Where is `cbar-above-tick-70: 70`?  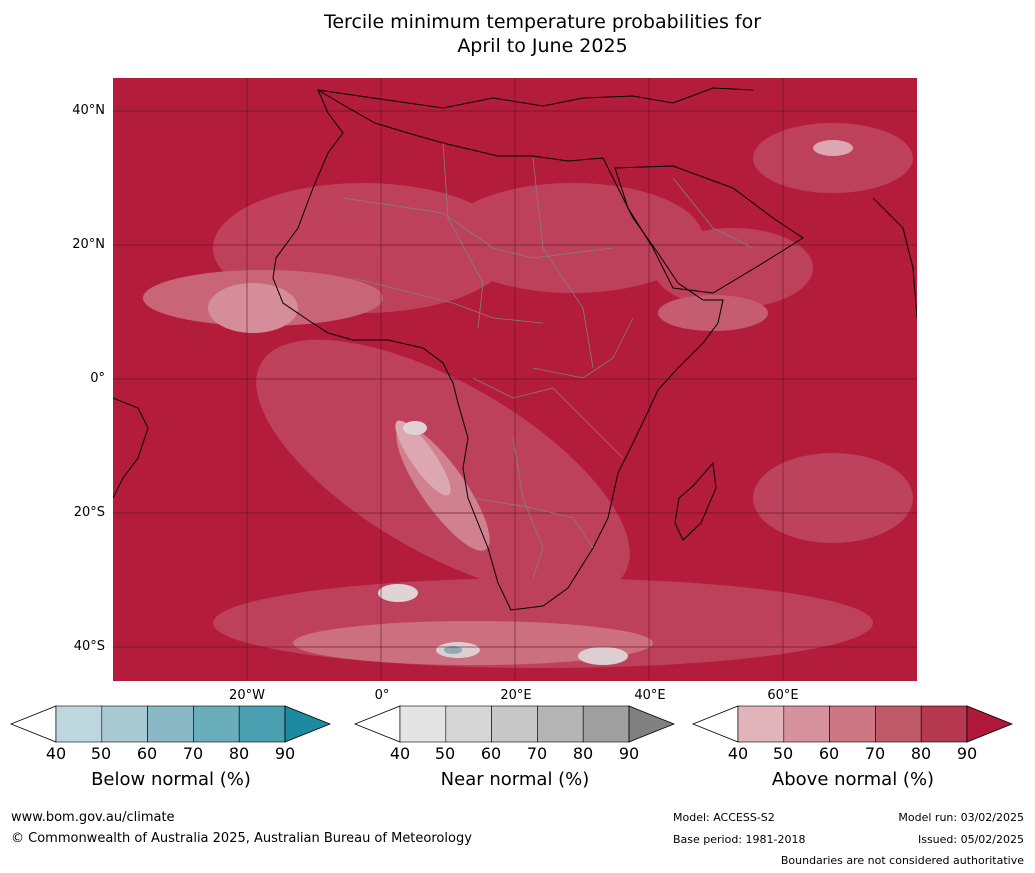
cbar-above-tick-70: 70 is located at coordinates (875, 753).